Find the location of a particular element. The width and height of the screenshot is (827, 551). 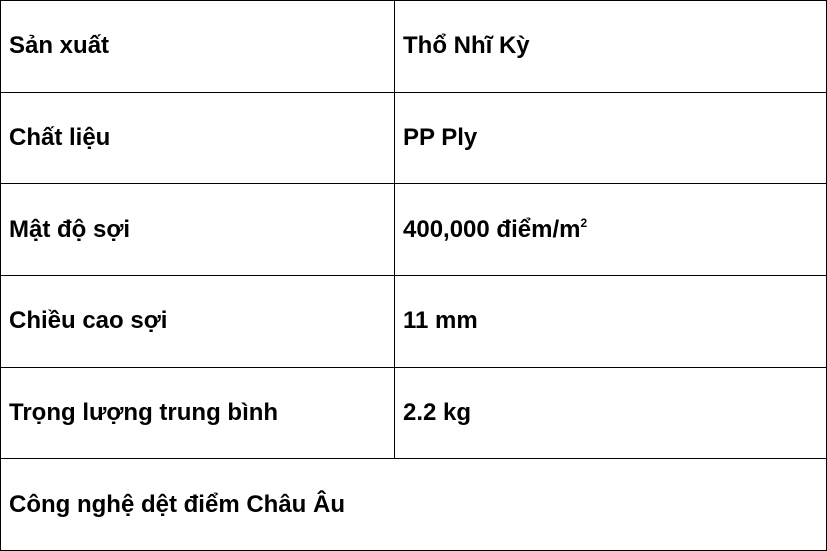

row-label: Sản xuất is located at coordinates (197, 46).